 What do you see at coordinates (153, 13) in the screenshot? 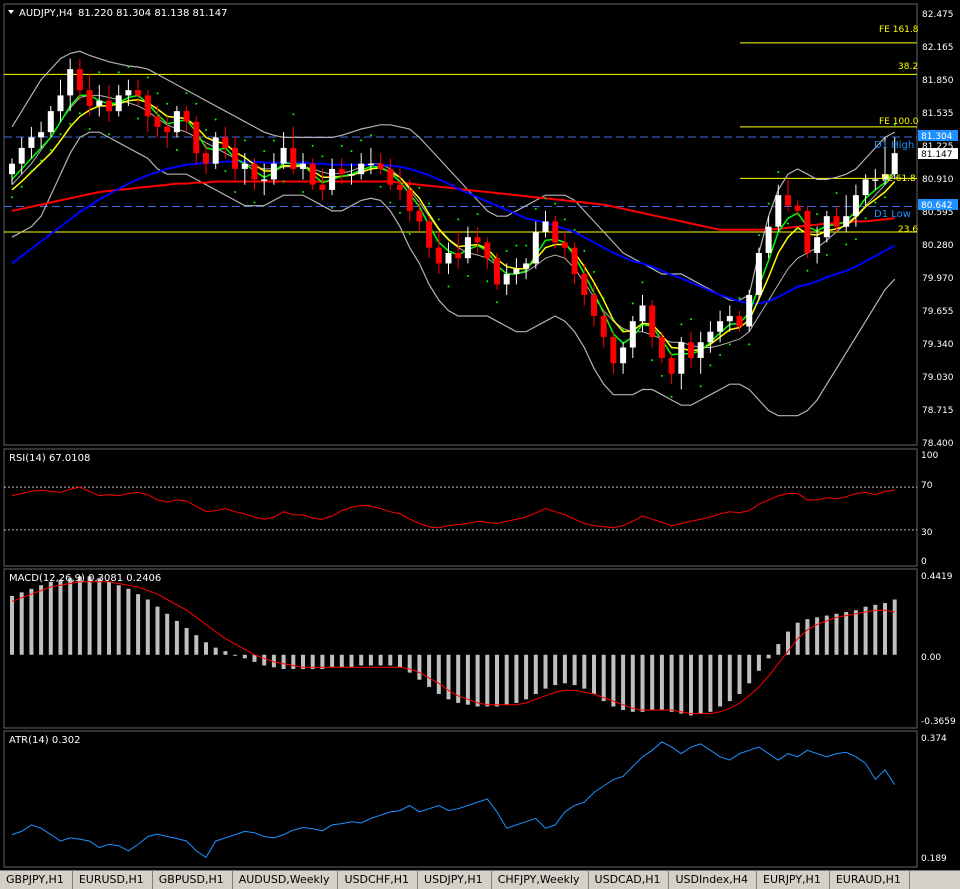
I see `ohlc-readout: 81.220 81.304 81.138 81.147` at bounding box center [153, 13].